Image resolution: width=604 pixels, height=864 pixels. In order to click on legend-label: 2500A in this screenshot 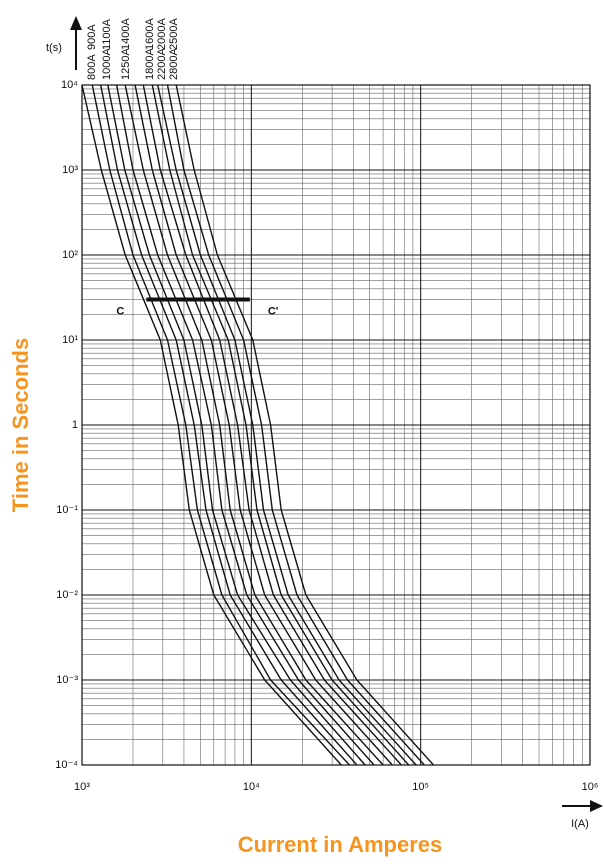, I will do `click(174, 34)`.